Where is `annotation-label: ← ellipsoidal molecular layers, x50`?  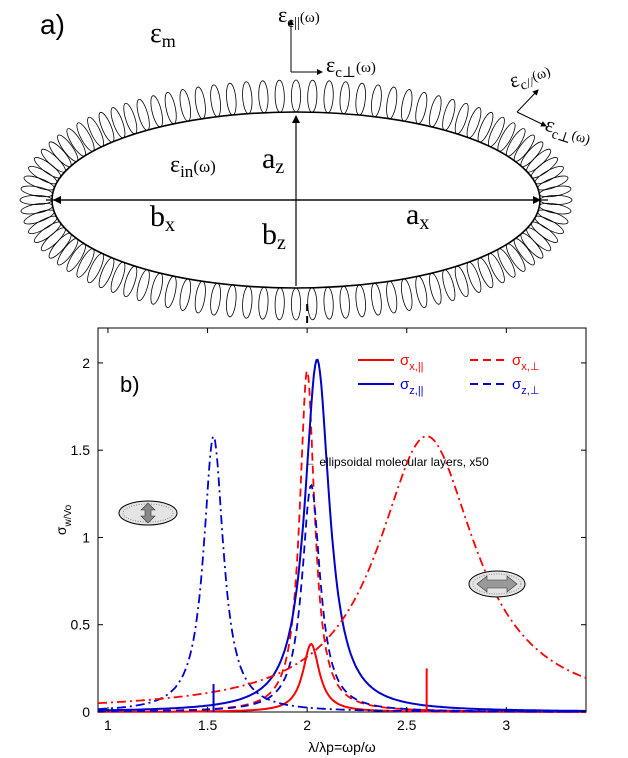 annotation-label: ← ellipsoidal molecular layers, x50 is located at coordinates (396, 462).